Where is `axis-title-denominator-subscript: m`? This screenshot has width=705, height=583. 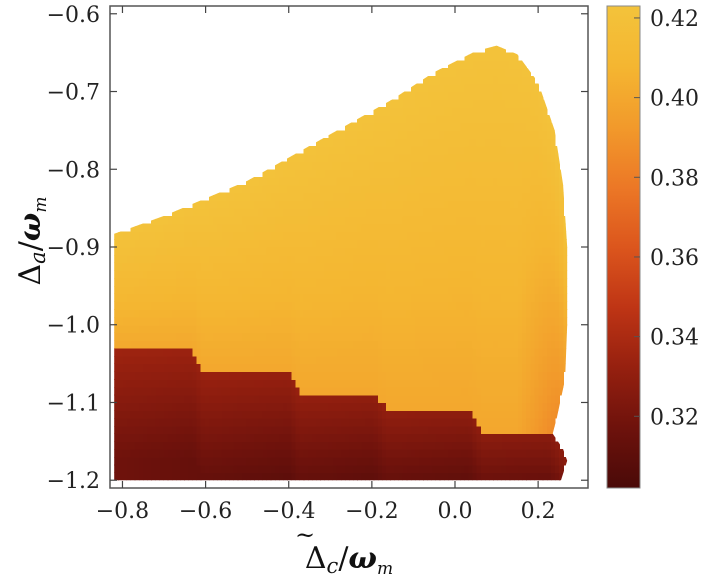 axis-title-denominator-subscript: m is located at coordinates (41, 204).